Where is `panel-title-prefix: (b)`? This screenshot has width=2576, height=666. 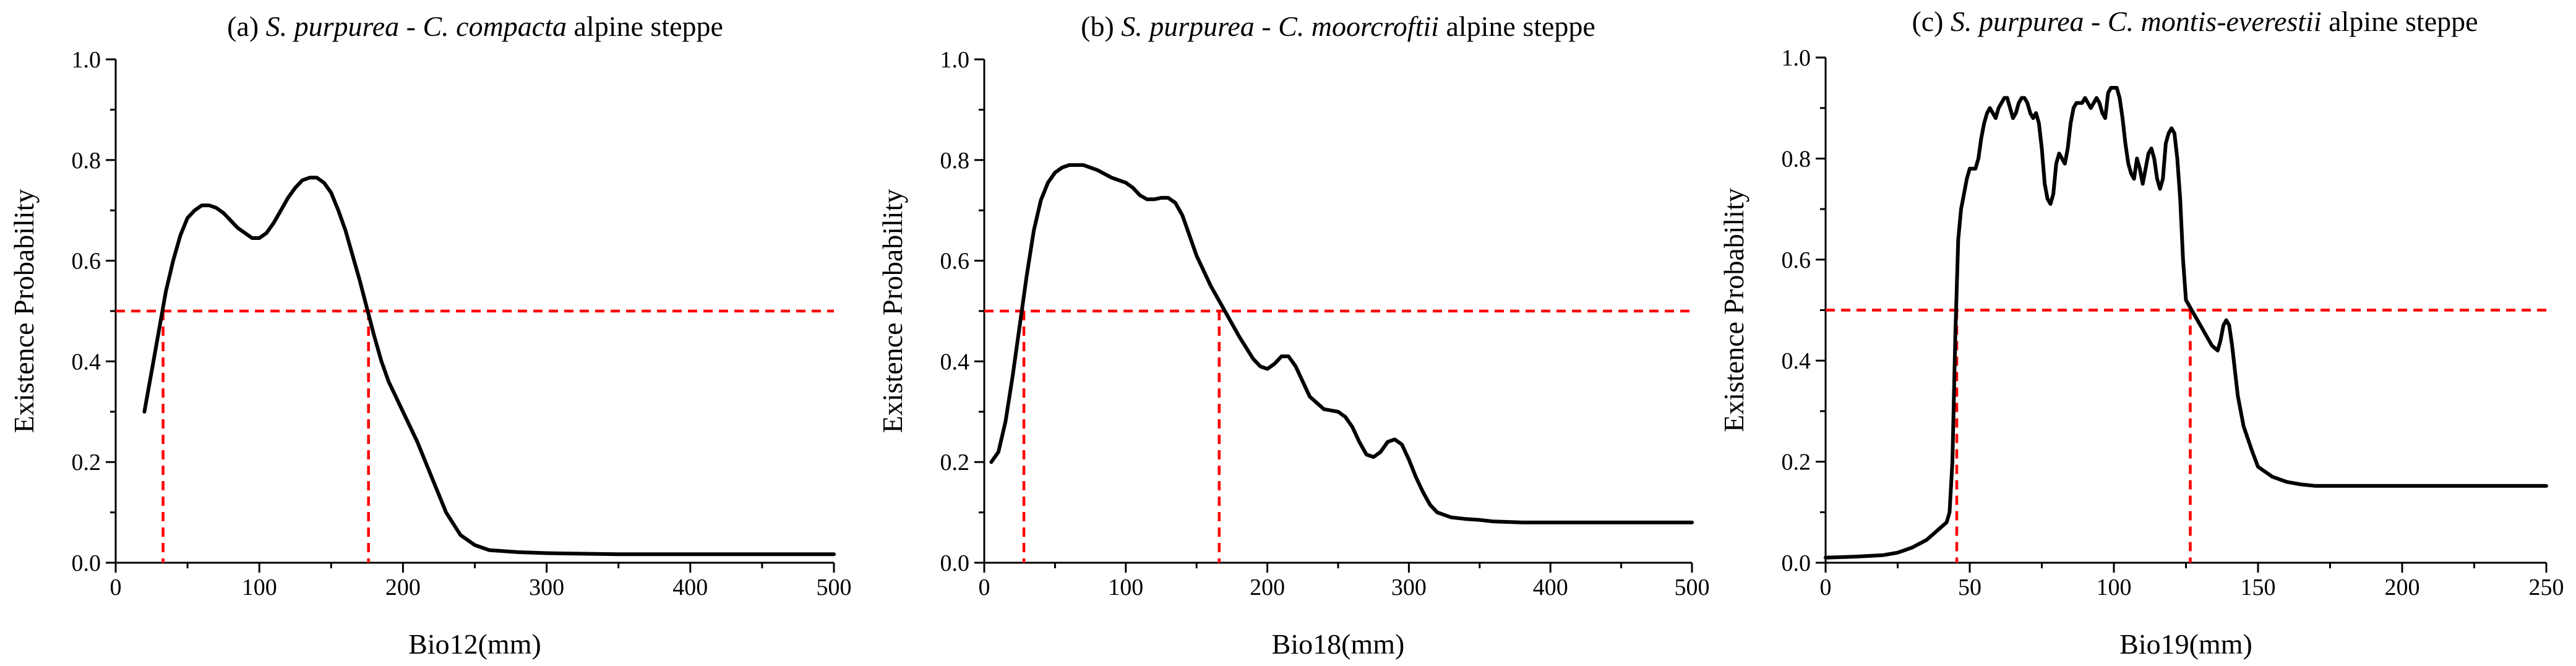
panel-title-prefix: (b) is located at coordinates (1101, 26).